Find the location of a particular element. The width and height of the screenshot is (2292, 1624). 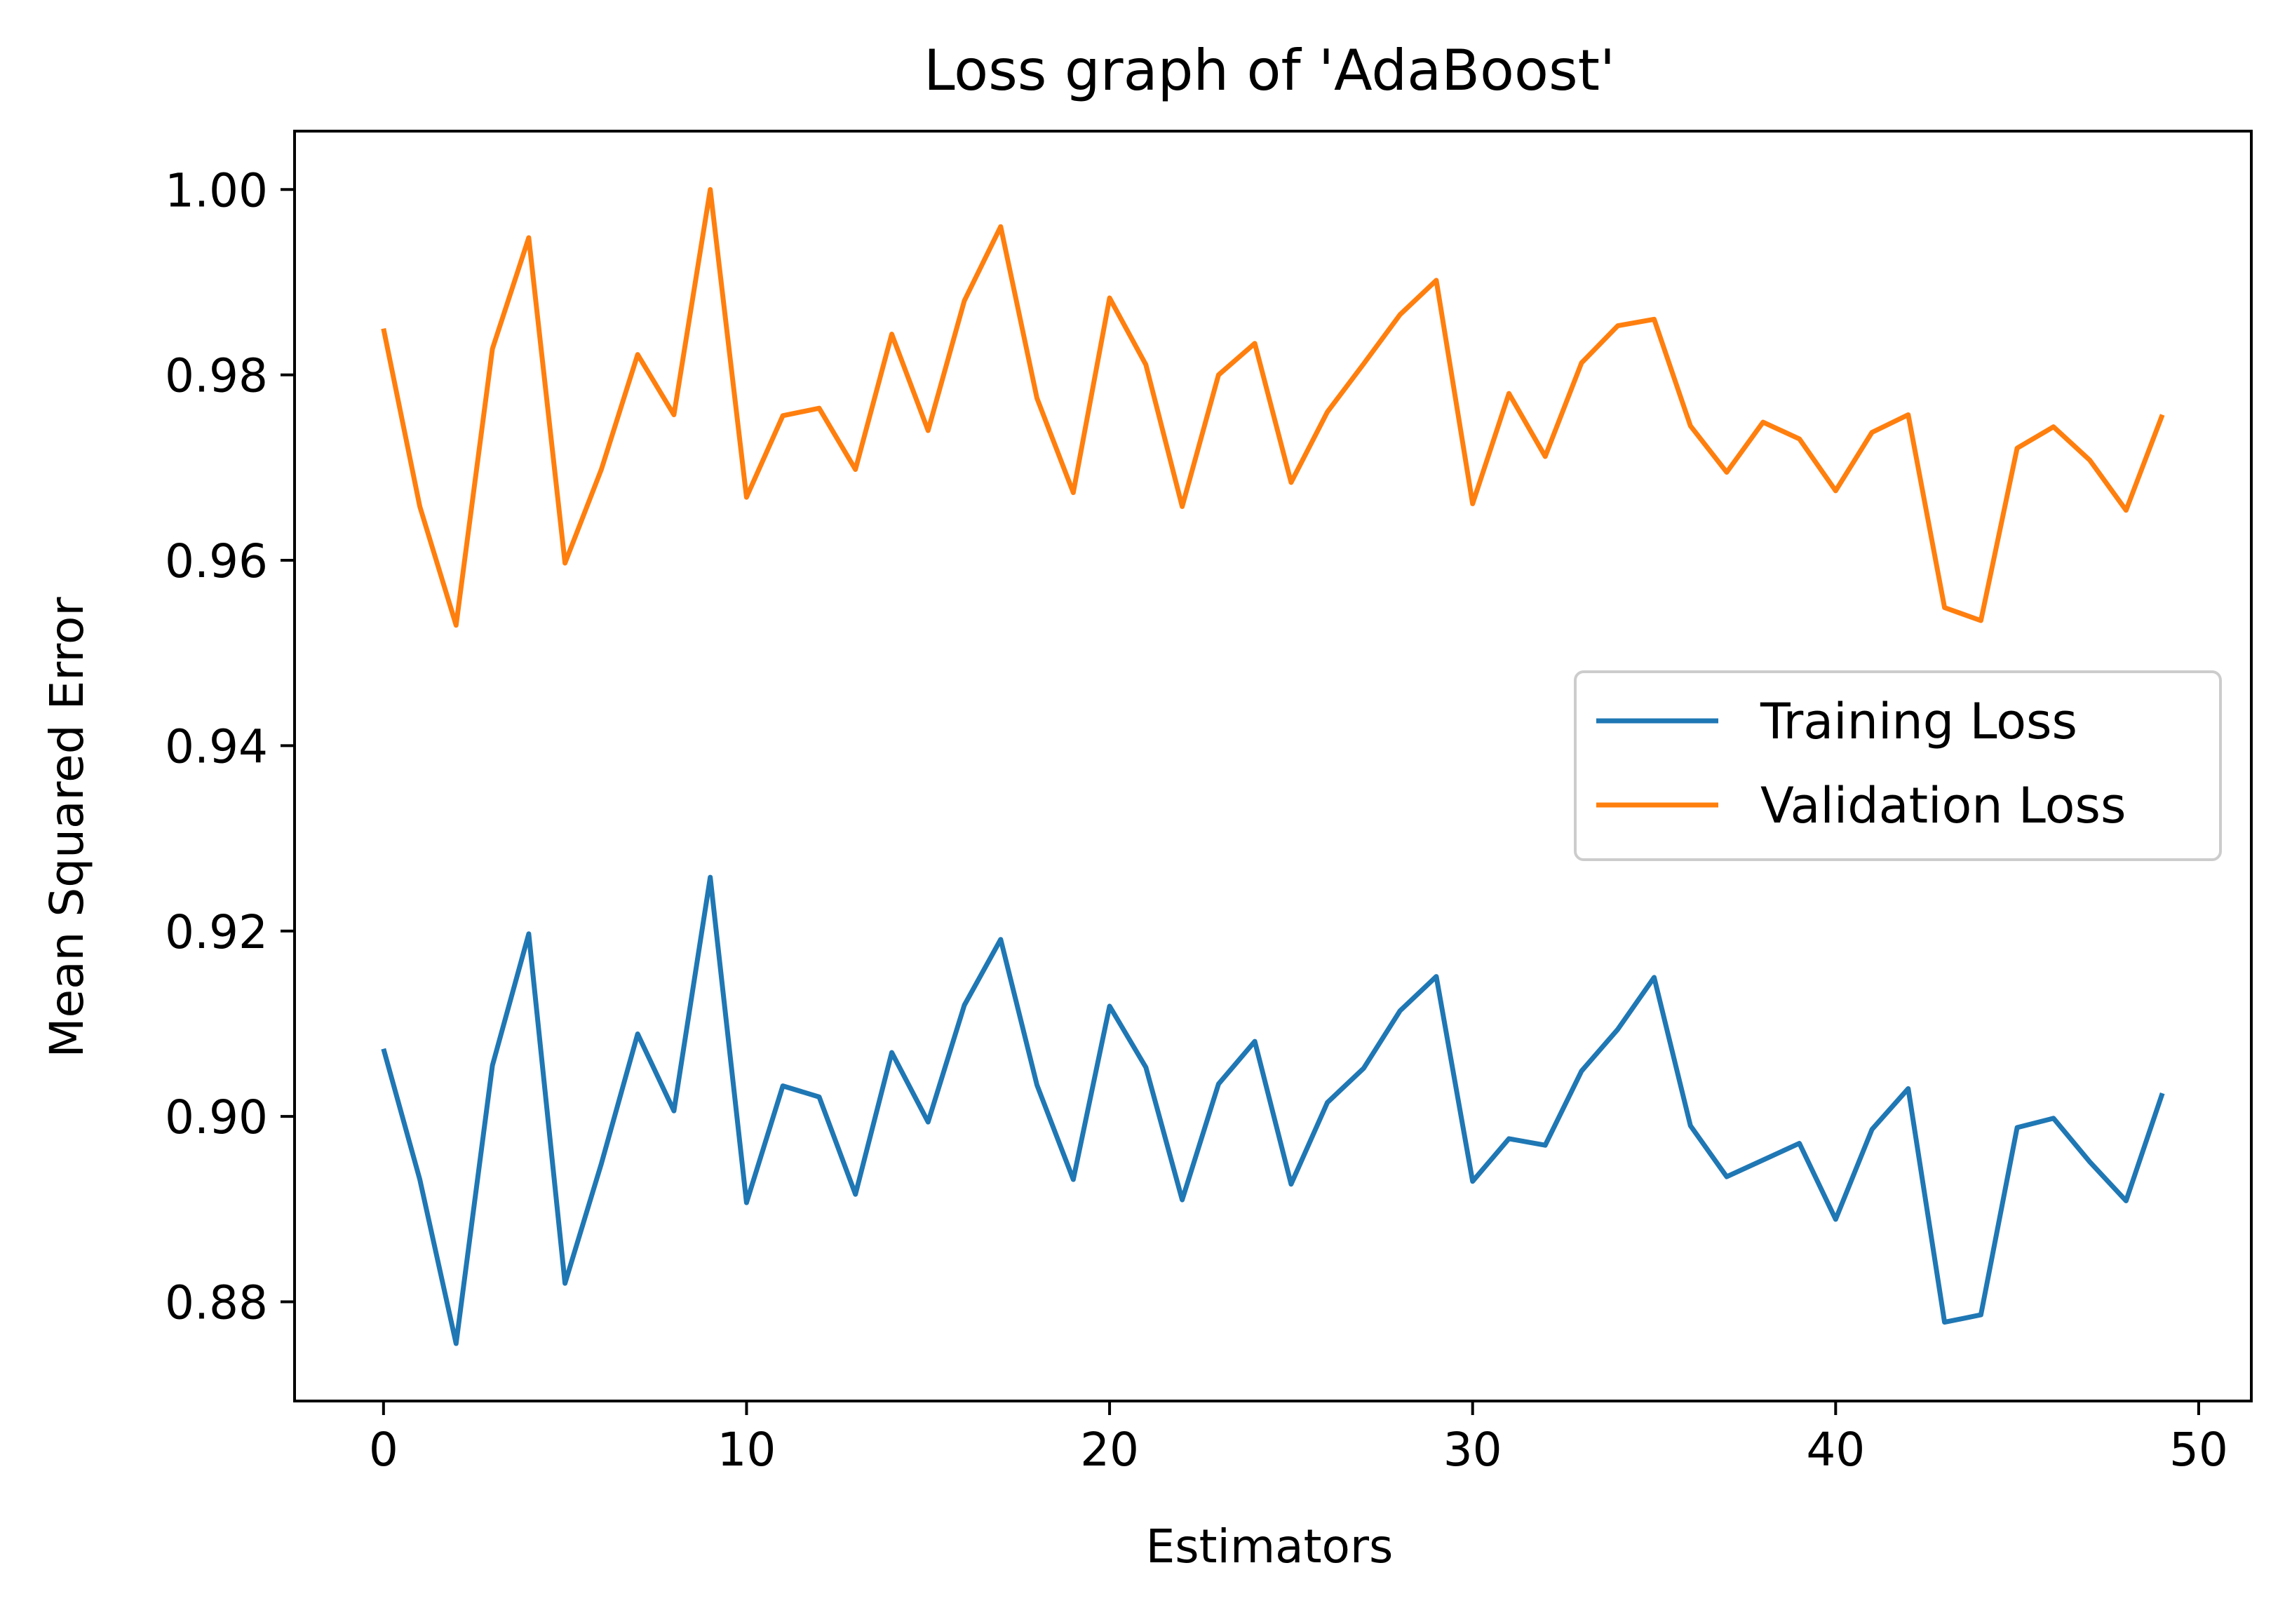

x-tick-label: 10 is located at coordinates (746, 1450).